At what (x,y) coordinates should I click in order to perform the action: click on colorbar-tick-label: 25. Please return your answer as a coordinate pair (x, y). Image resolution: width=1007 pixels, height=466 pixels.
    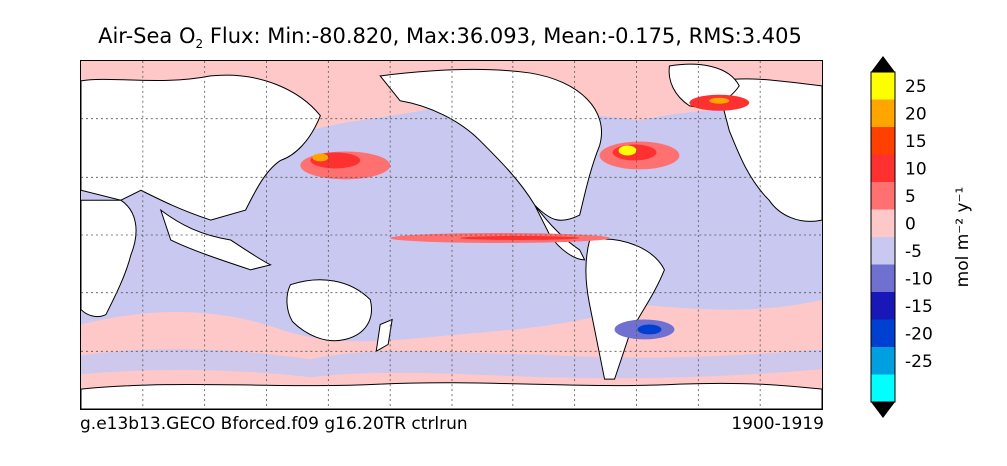
    Looking at the image, I should click on (916, 87).